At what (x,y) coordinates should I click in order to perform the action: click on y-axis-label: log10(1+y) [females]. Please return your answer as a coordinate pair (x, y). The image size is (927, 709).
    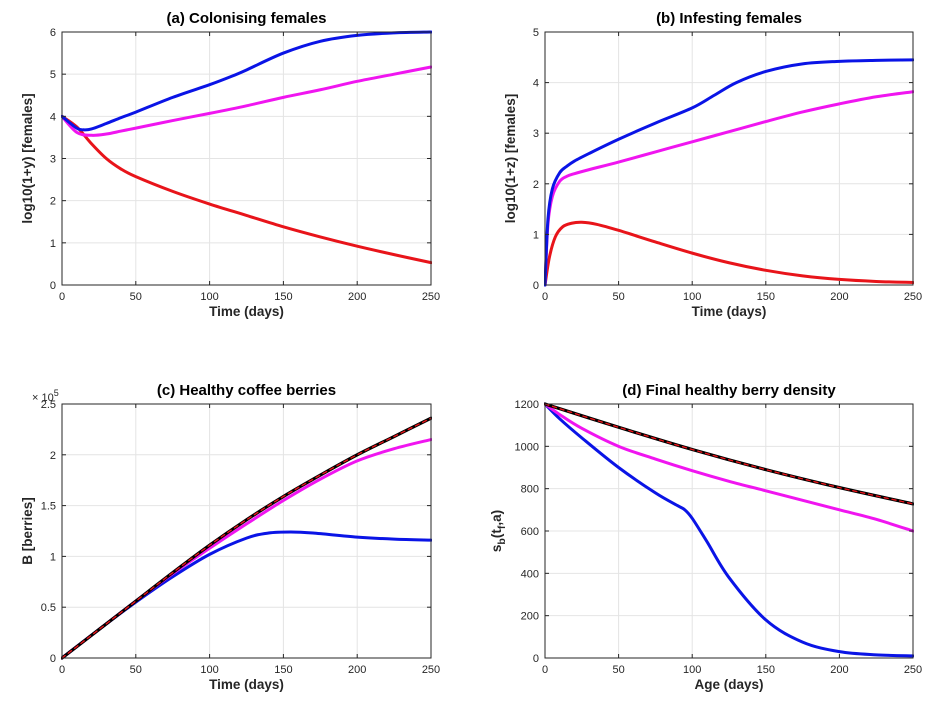
    Looking at the image, I should click on (27, 158).